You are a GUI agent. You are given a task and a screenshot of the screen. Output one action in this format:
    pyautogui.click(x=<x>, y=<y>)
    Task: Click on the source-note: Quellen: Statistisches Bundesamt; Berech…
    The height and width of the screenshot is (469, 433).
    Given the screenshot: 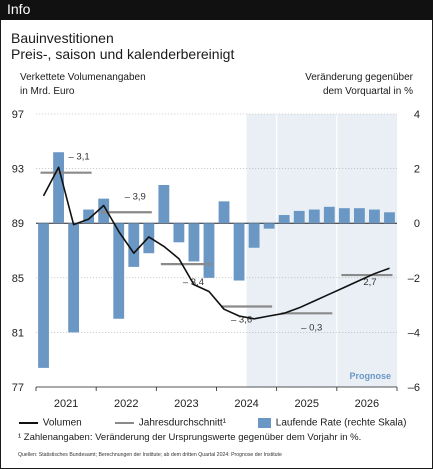 What is the action you would take?
    pyautogui.click(x=150, y=455)
    